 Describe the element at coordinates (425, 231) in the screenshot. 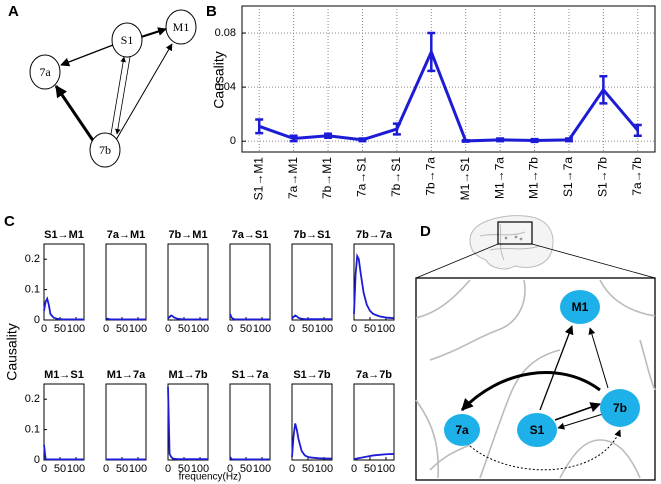

I see `panel-label: D` at that location.